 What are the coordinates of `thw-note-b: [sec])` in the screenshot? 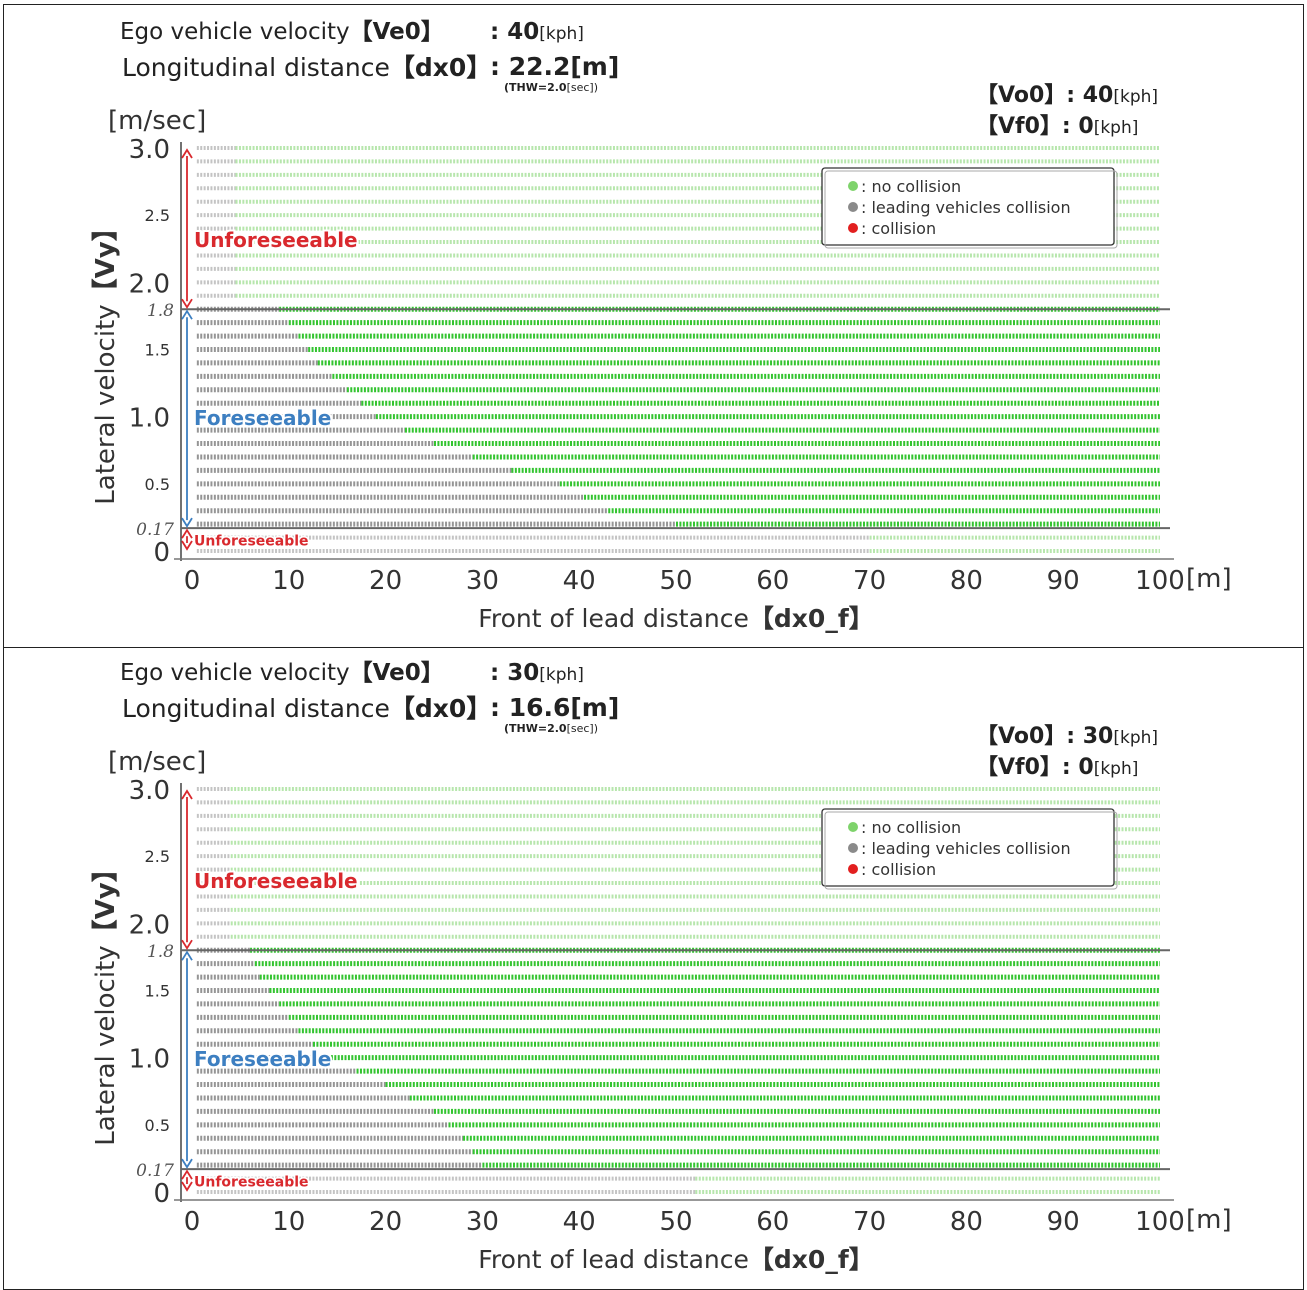 It's located at (582, 728).